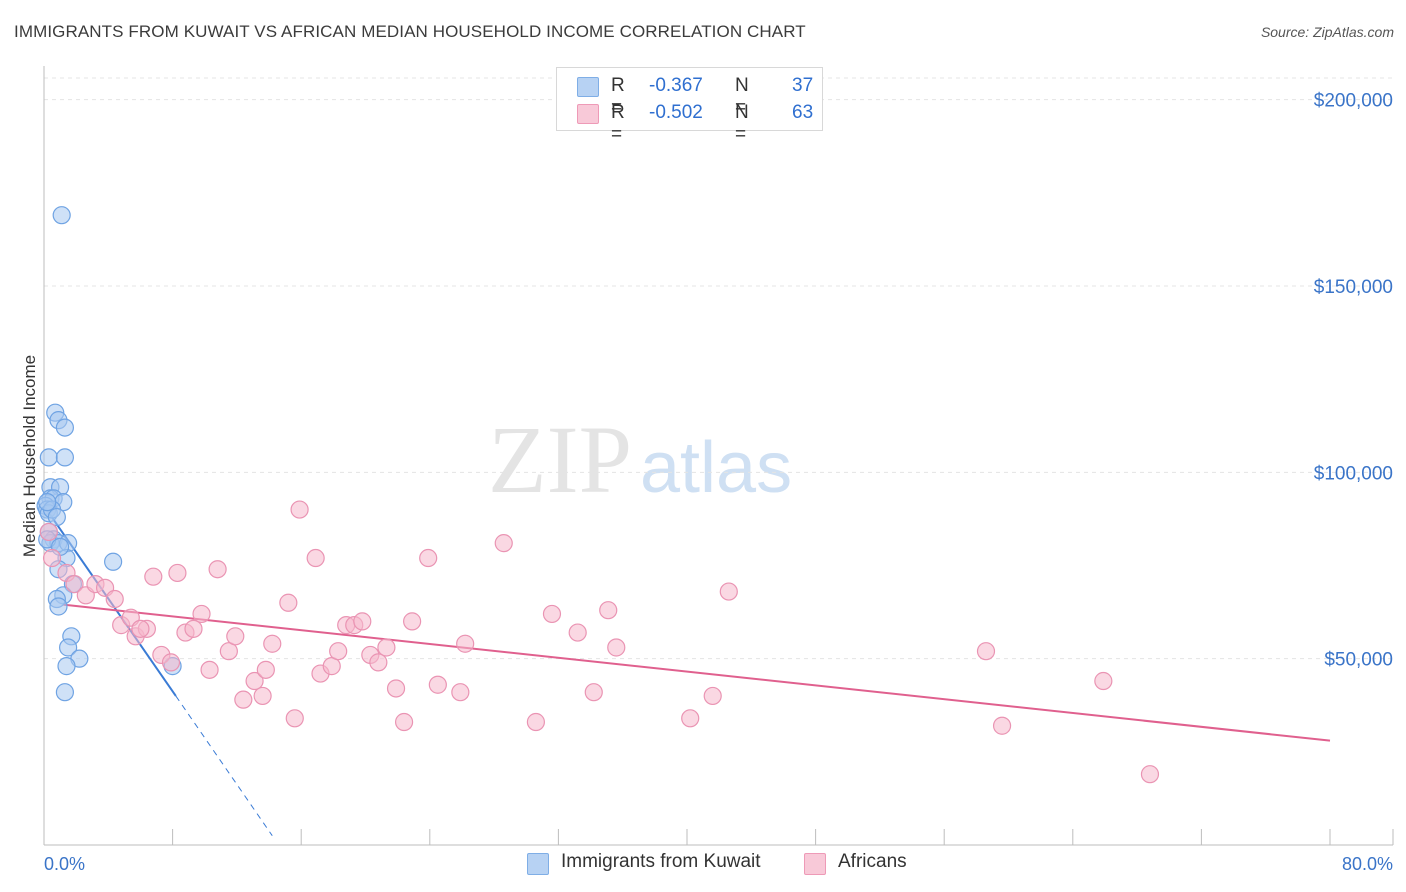  Describe the element at coordinates (676, 85) in the screenshot. I see `legend-r-value: -0.367` at that location.